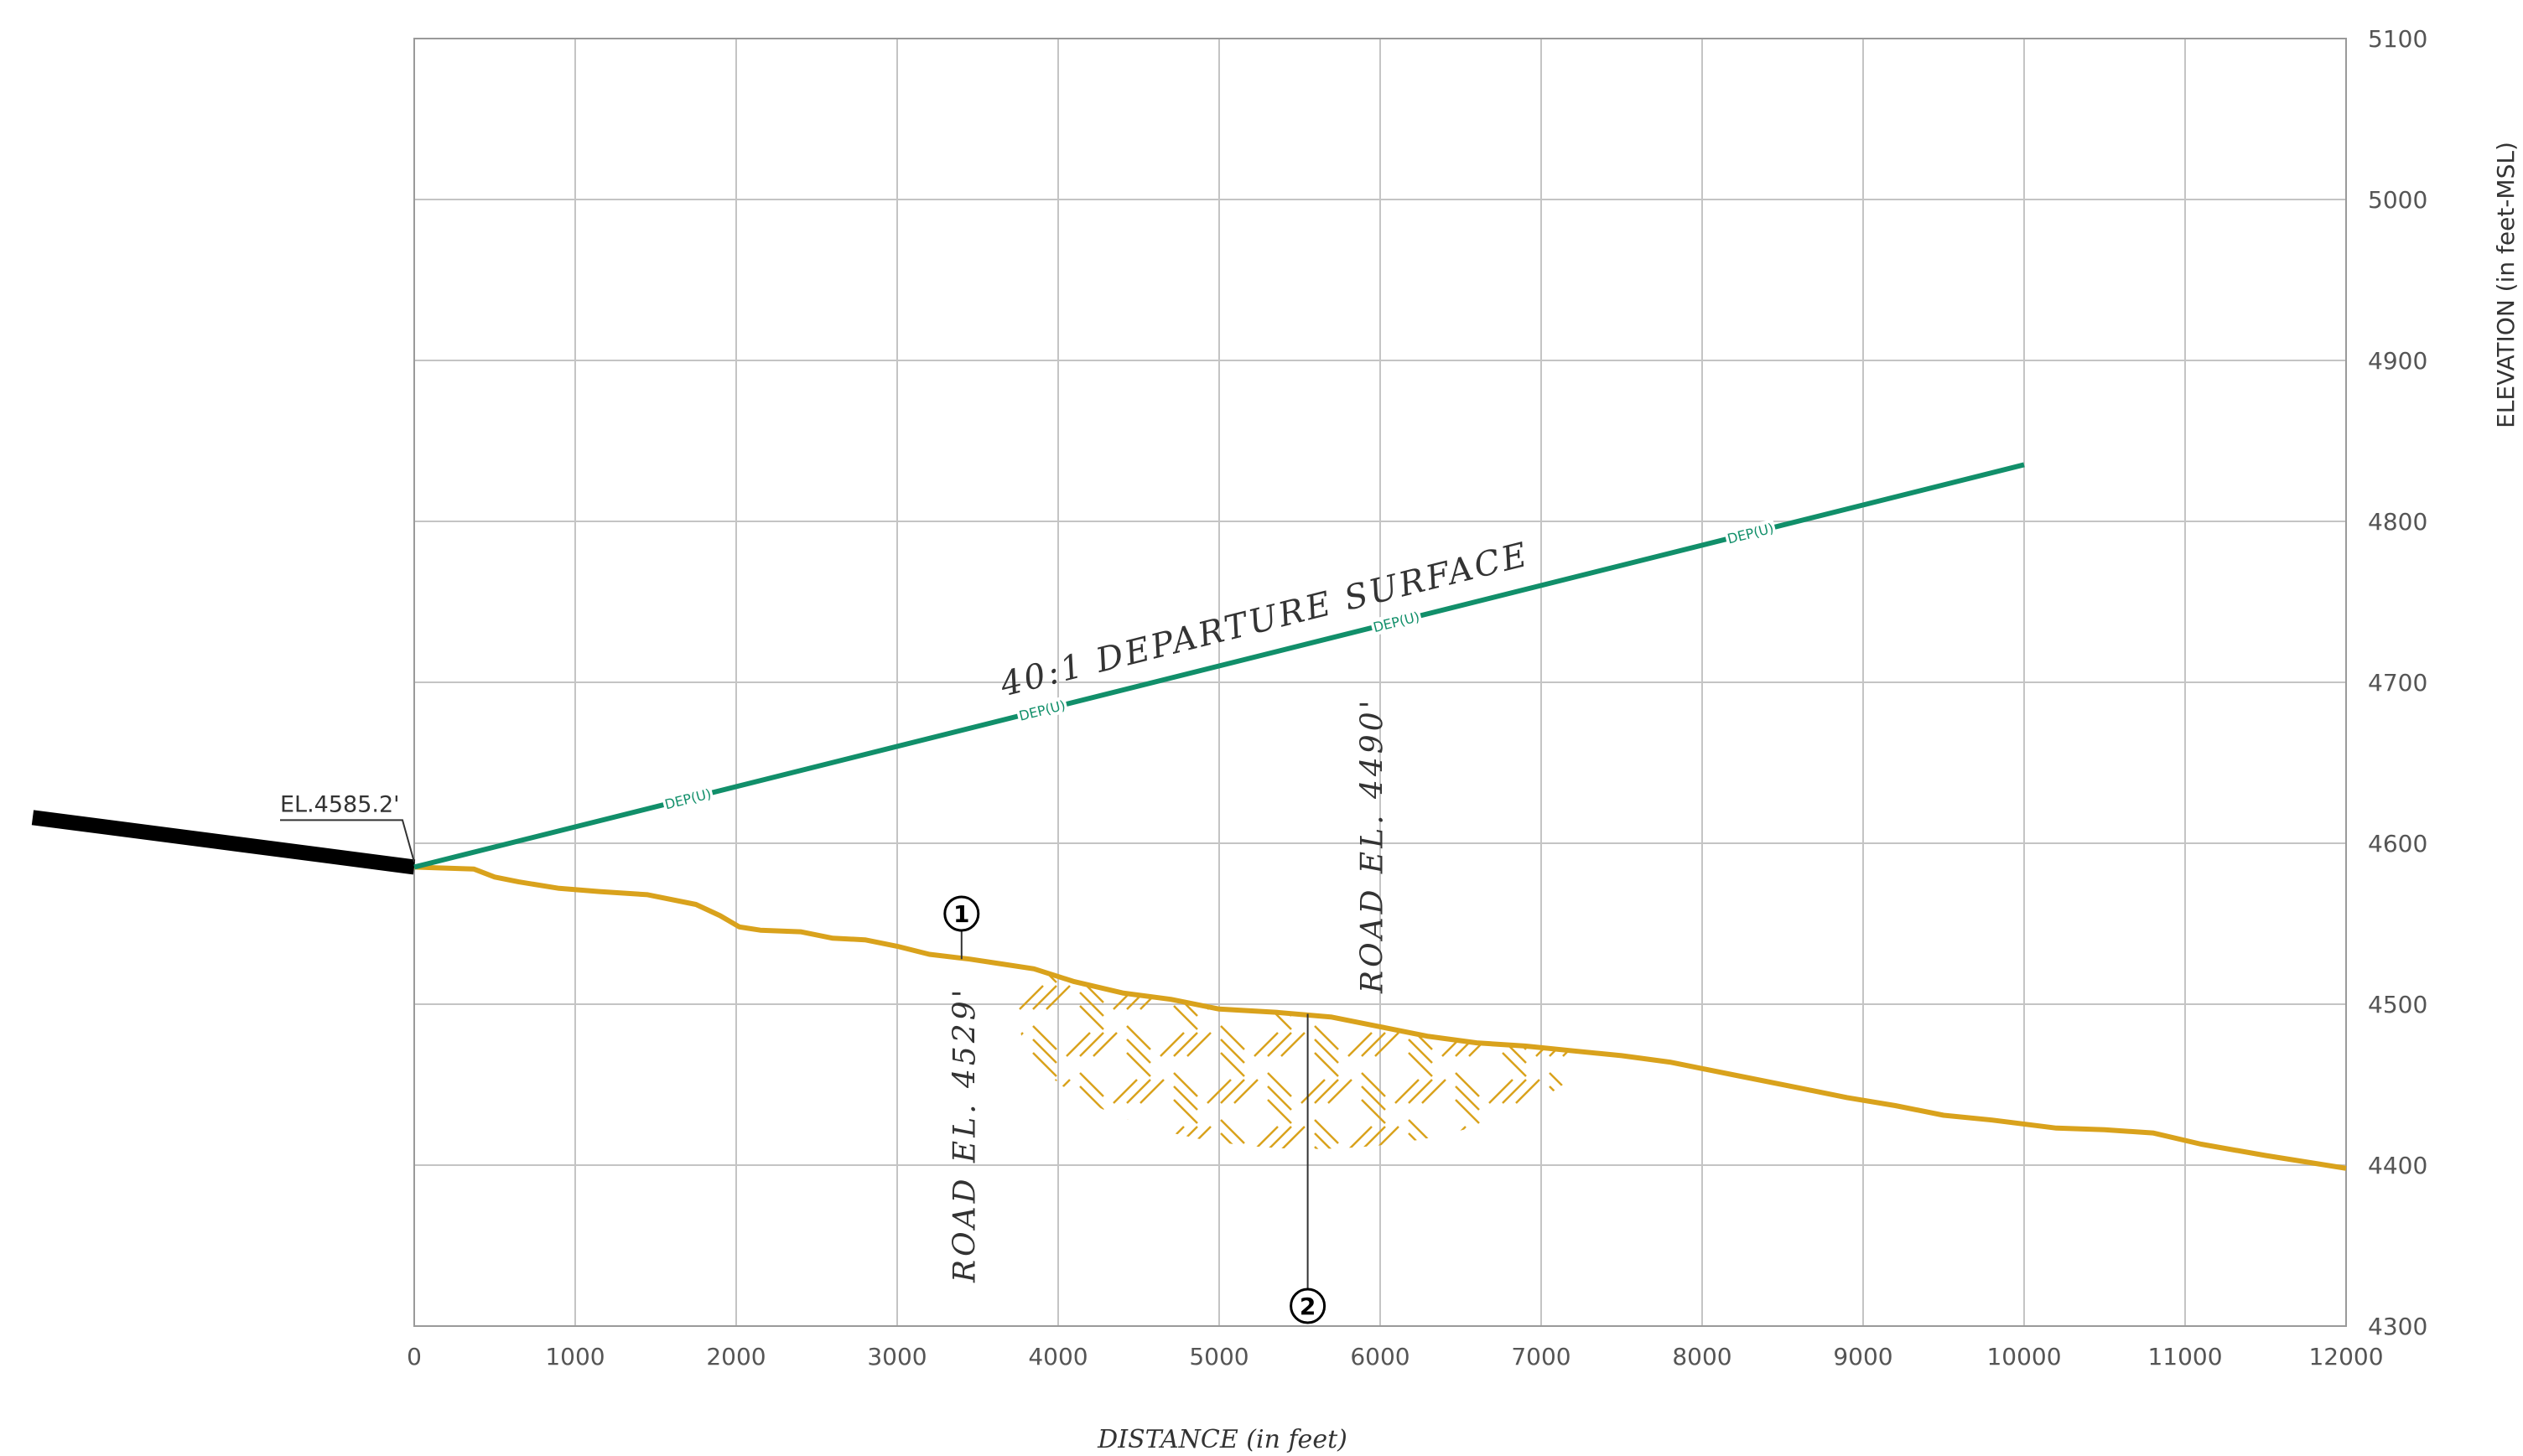 The width and height of the screenshot is (2523, 1456). What do you see at coordinates (1396, 622) in the screenshot?
I see `dep-label: DEP(U)` at bounding box center [1396, 622].